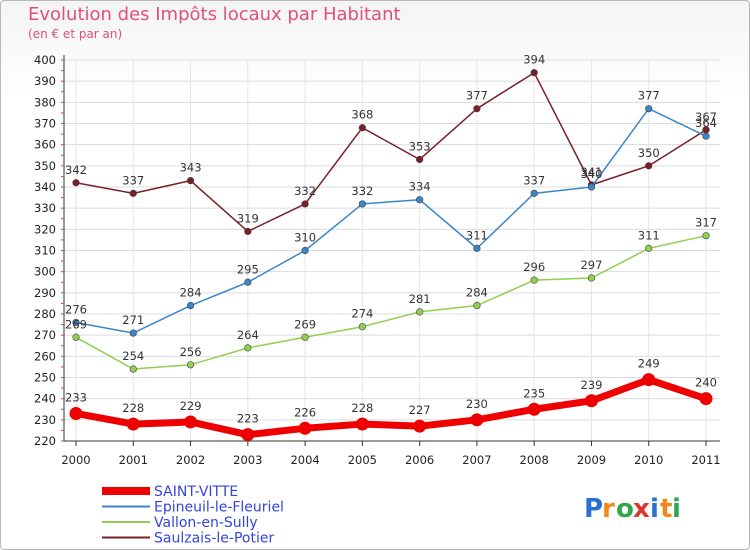 The image size is (750, 550). Describe the element at coordinates (45, 420) in the screenshot. I see `y-tick-label: 230` at that location.